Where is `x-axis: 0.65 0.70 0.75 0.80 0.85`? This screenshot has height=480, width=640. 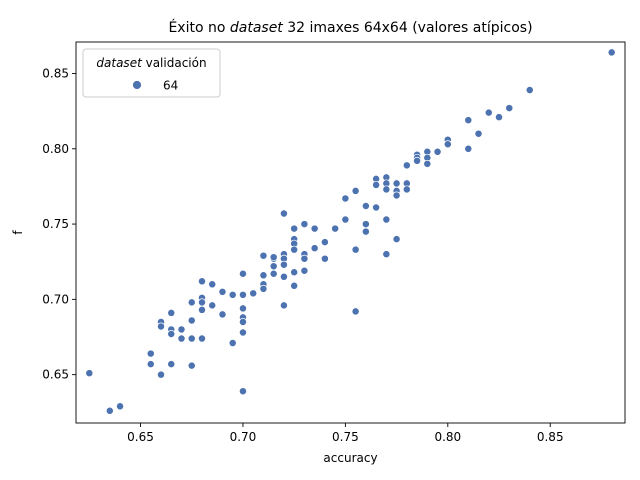
x-axis: 0.65 0.70 0.75 0.80 0.85 is located at coordinates (345, 433).